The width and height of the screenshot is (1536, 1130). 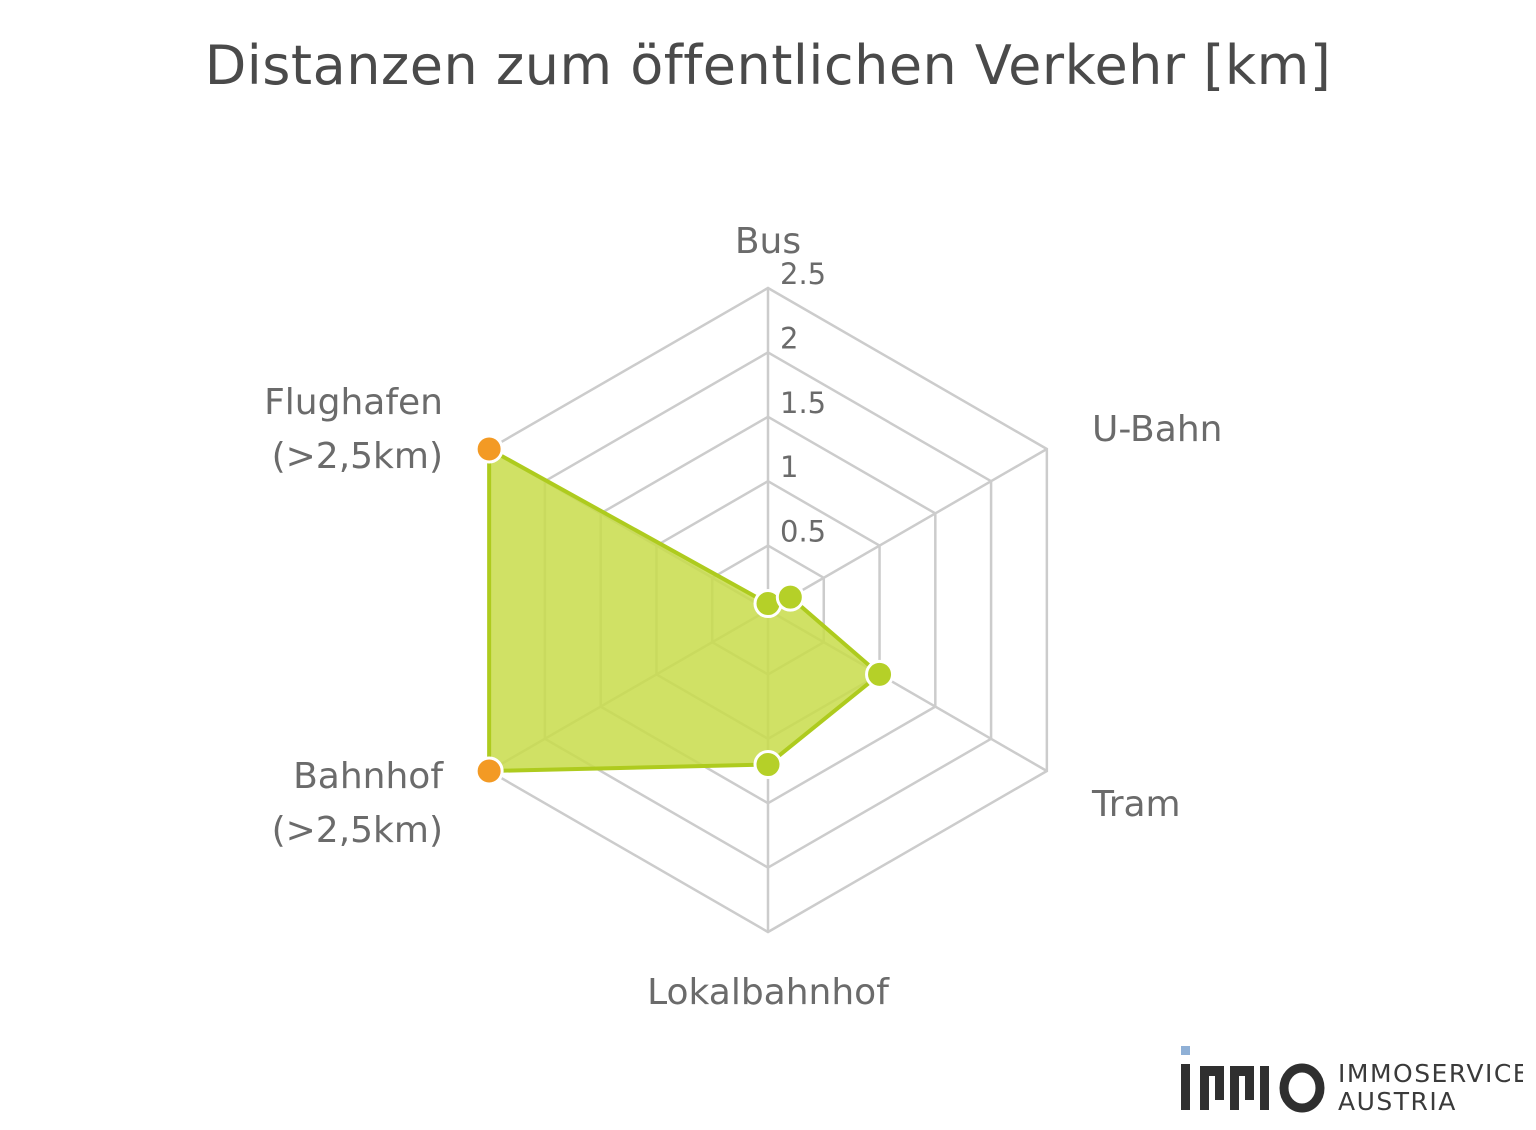 What do you see at coordinates (1430, 1073) in the screenshot?
I see `logo-line-1: IMMOSERVICE` at bounding box center [1430, 1073].